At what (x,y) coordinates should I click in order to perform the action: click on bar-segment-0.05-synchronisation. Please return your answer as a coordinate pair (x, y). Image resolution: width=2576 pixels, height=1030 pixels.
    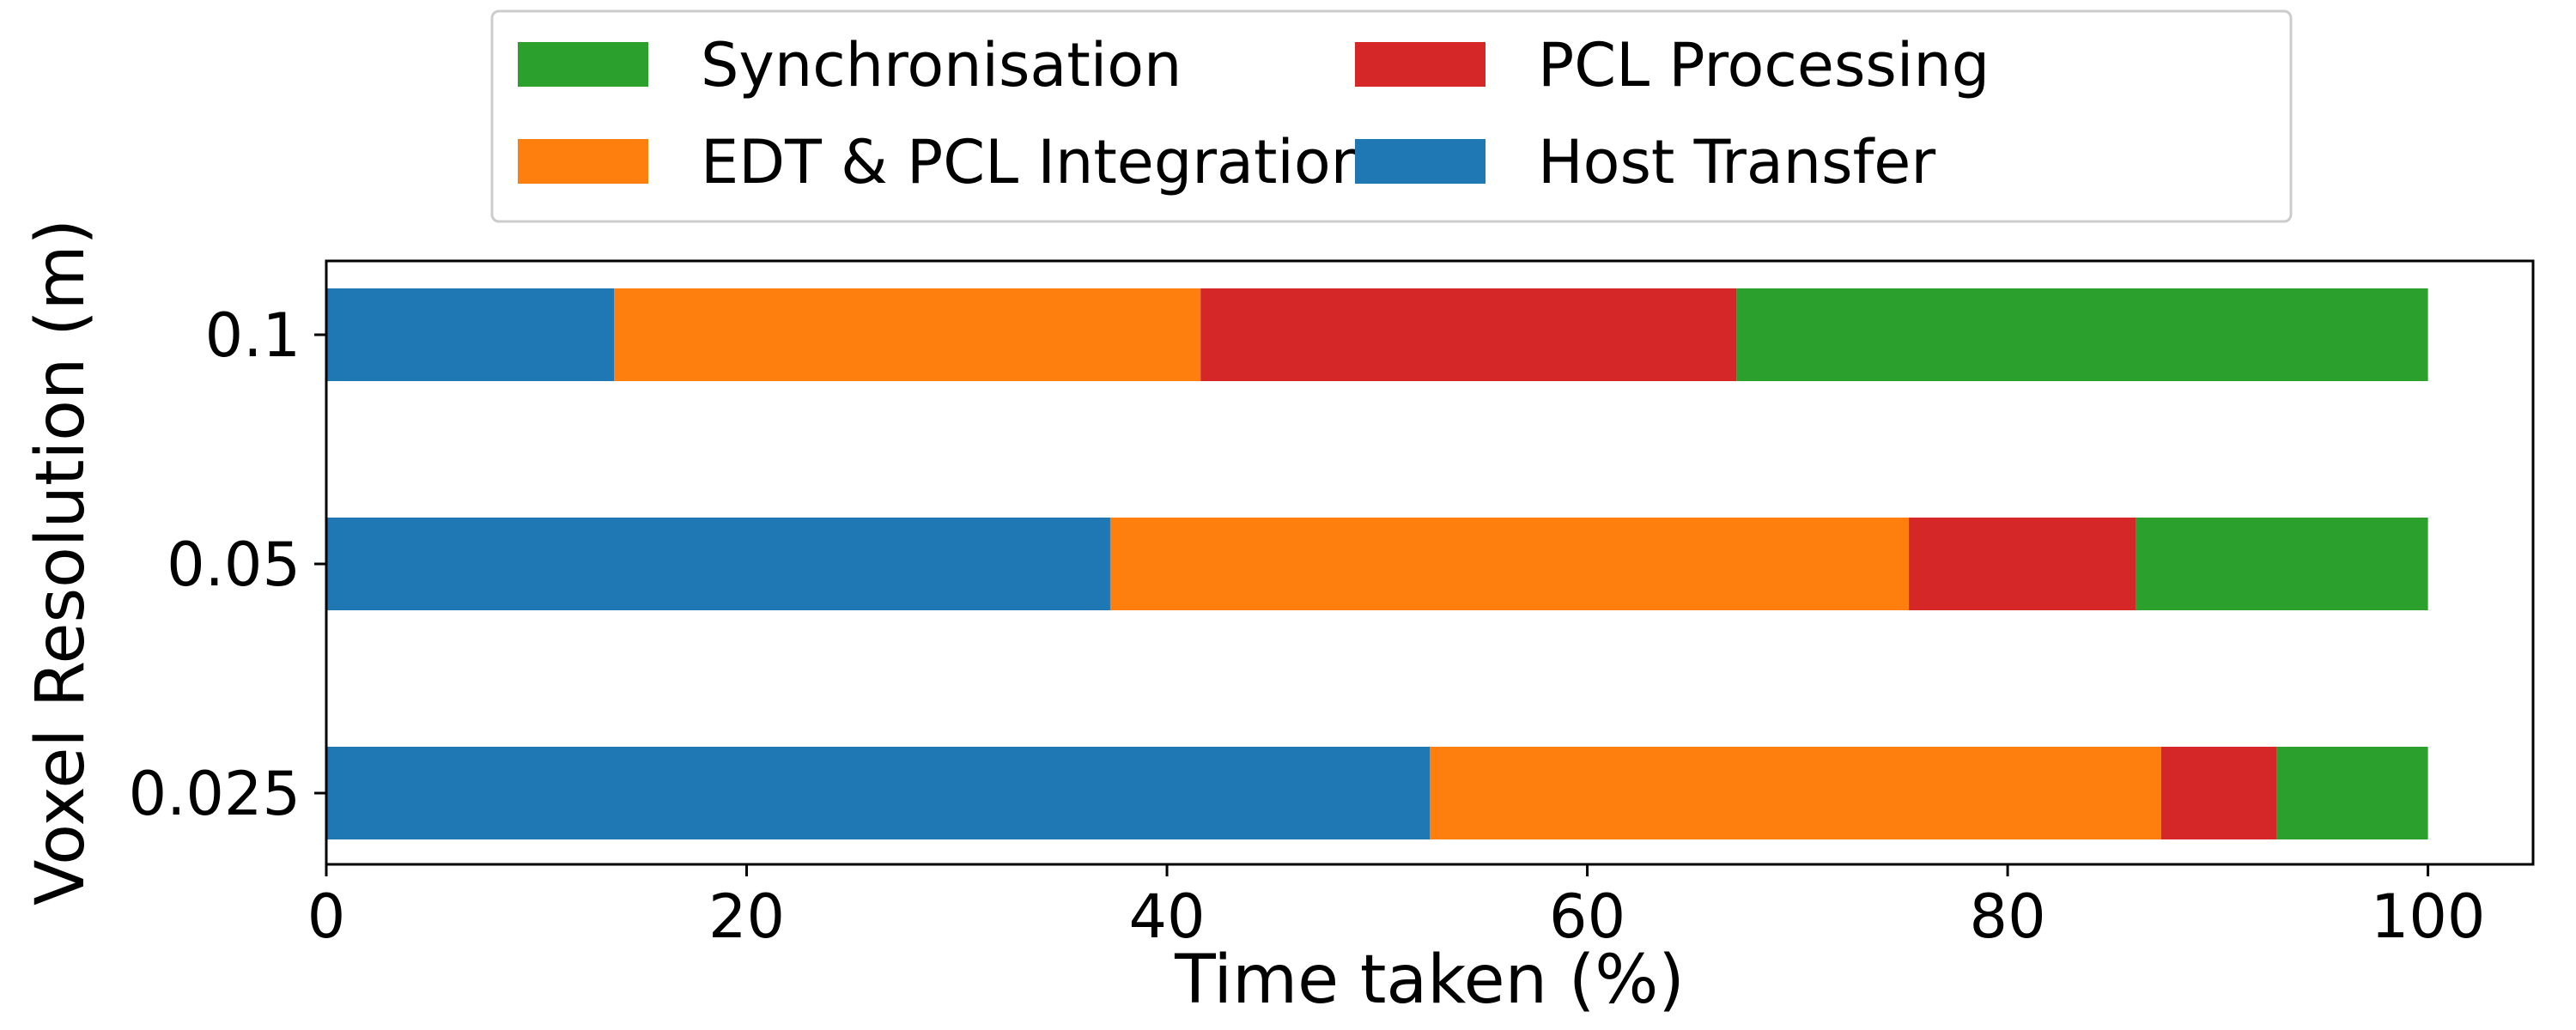
    Looking at the image, I should click on (2282, 564).